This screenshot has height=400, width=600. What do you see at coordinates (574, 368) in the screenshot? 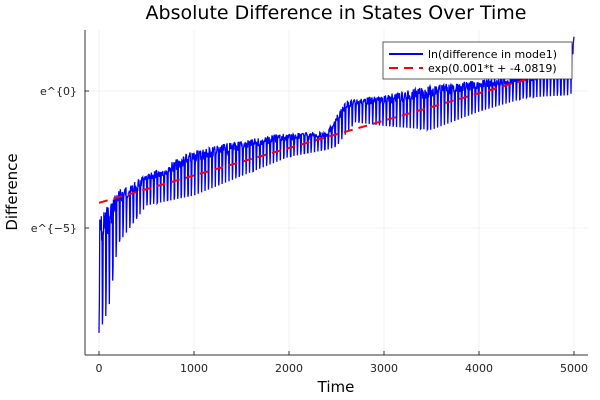
I see `x-tick-label: 5000` at bounding box center [574, 368].